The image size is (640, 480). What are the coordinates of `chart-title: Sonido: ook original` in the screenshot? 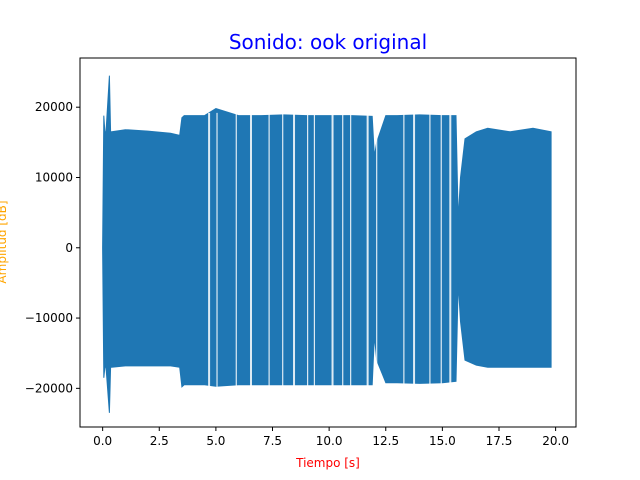 It's located at (328, 42).